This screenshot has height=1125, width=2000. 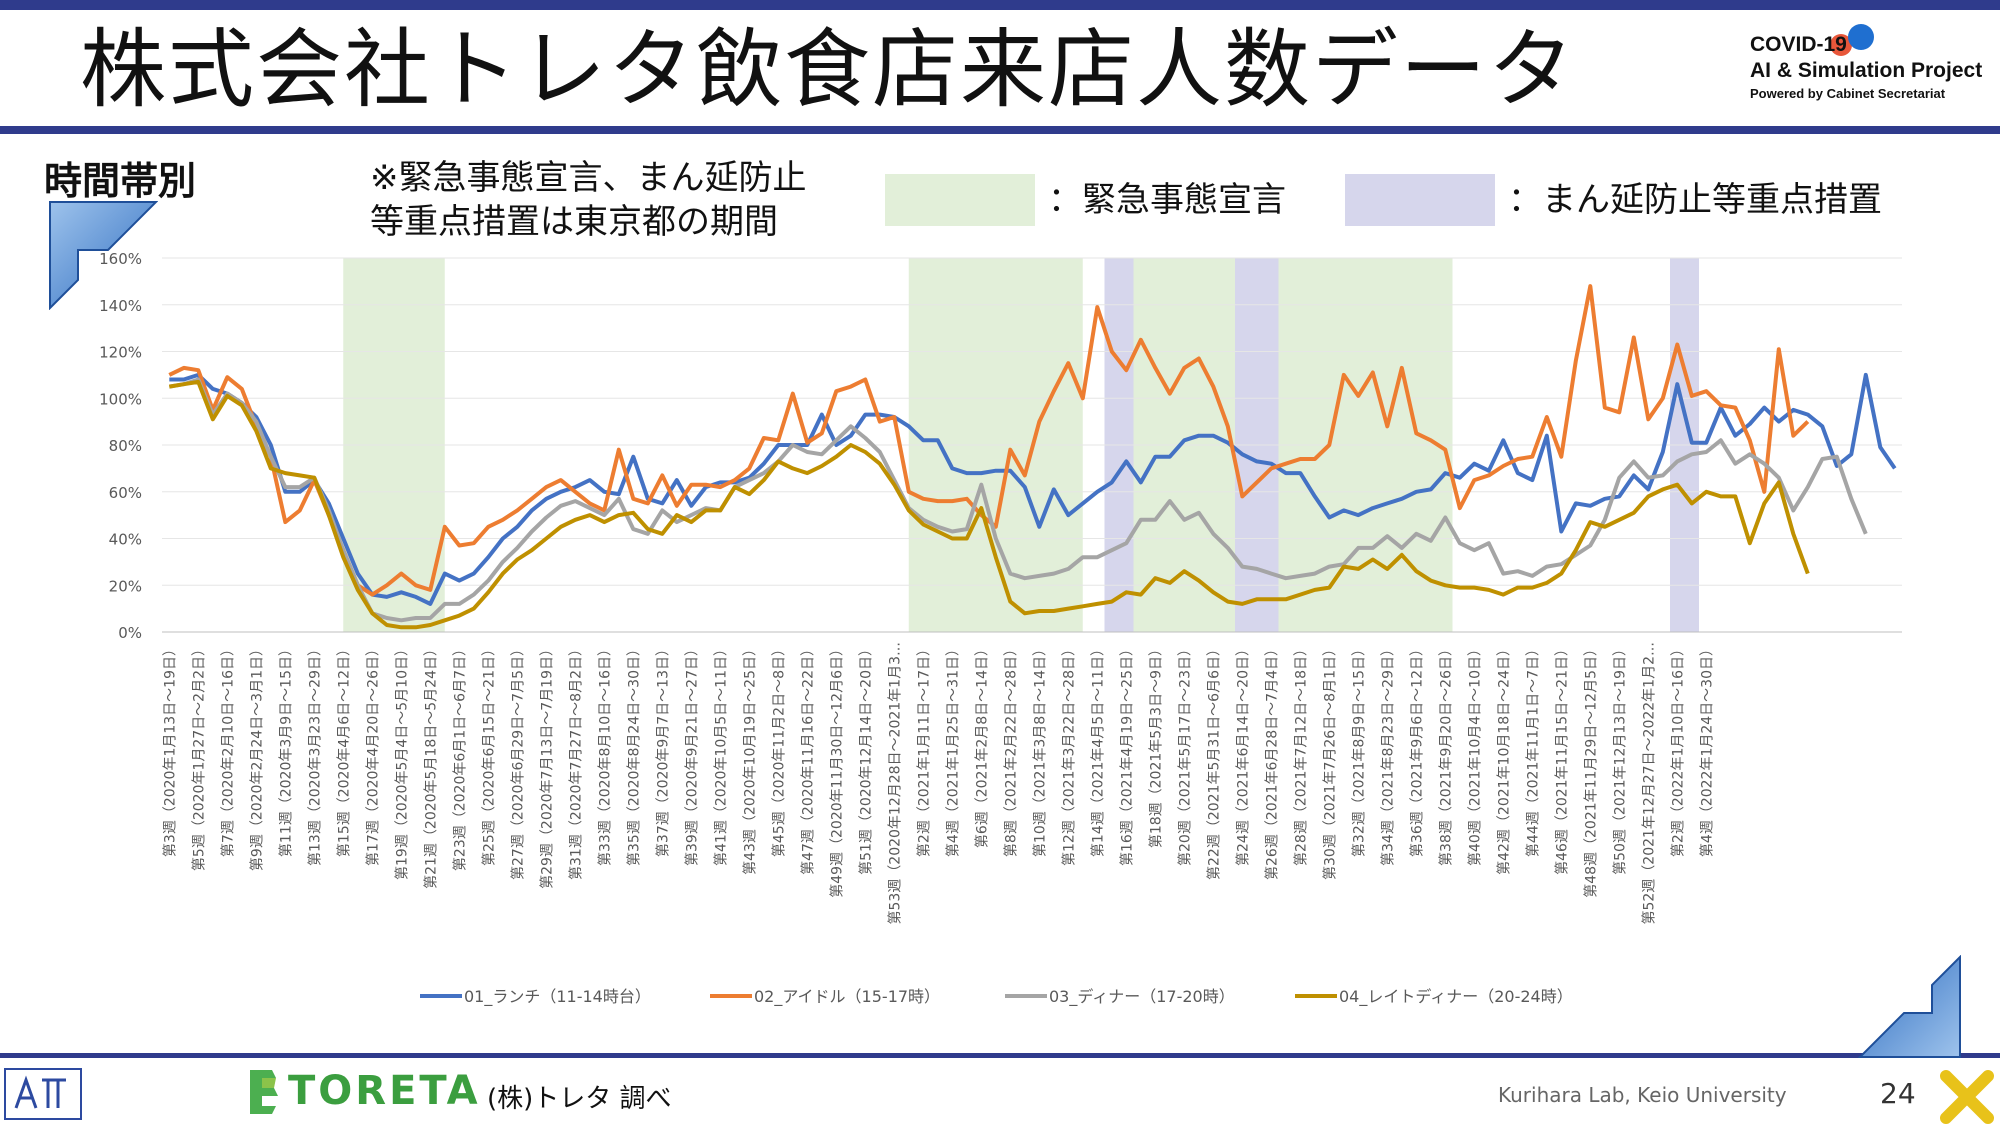 What do you see at coordinates (952, 749) in the screenshot?
I see `x-tick-label: 第4週（2021年1月25日～31日）` at bounding box center [952, 749].